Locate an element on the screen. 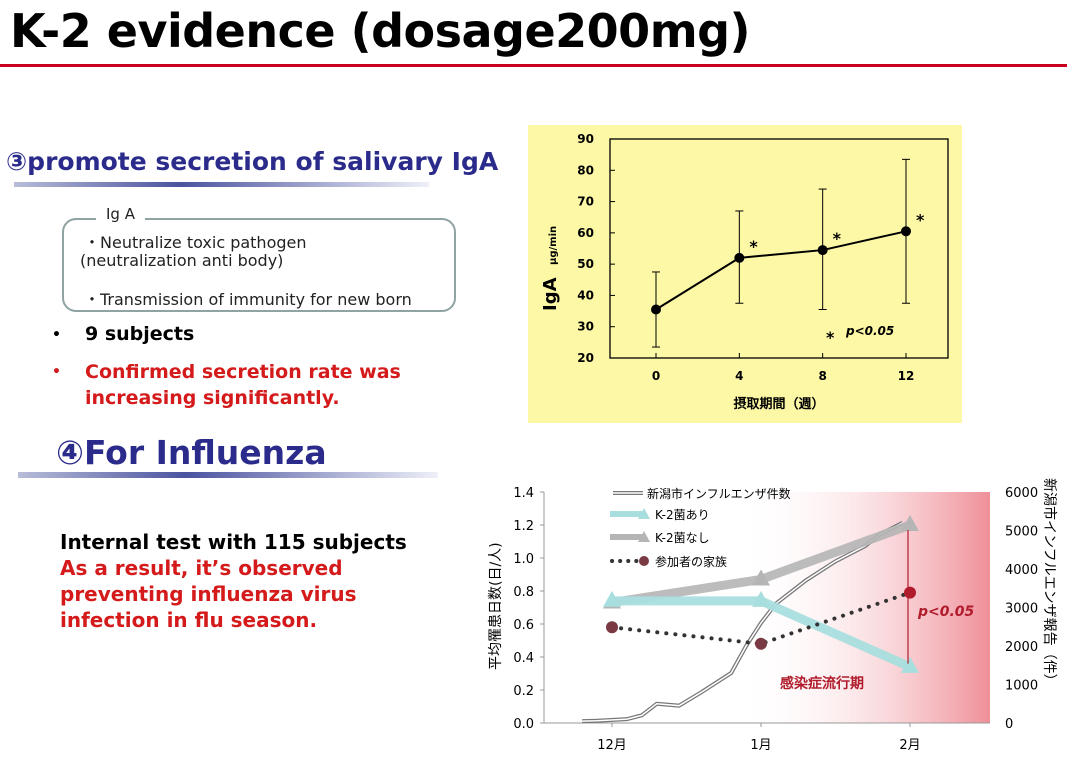 This screenshot has width=1067, height=760. influenza-text-line-3: preventing influenza virus is located at coordinates (208, 594).